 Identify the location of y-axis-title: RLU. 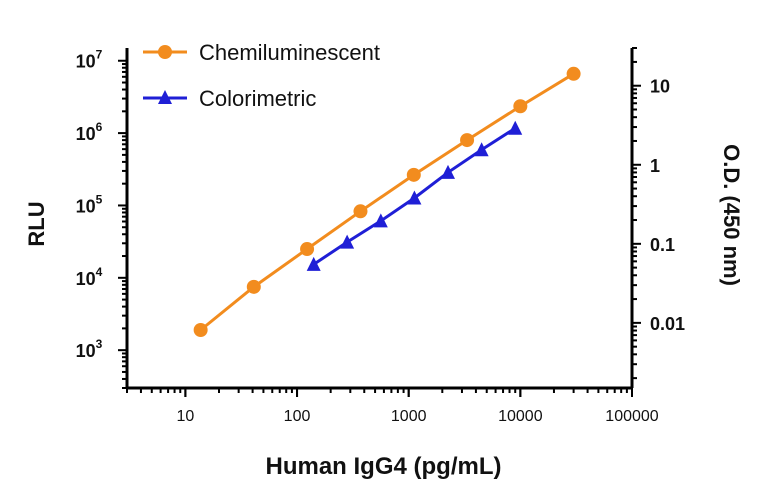
(36, 223).